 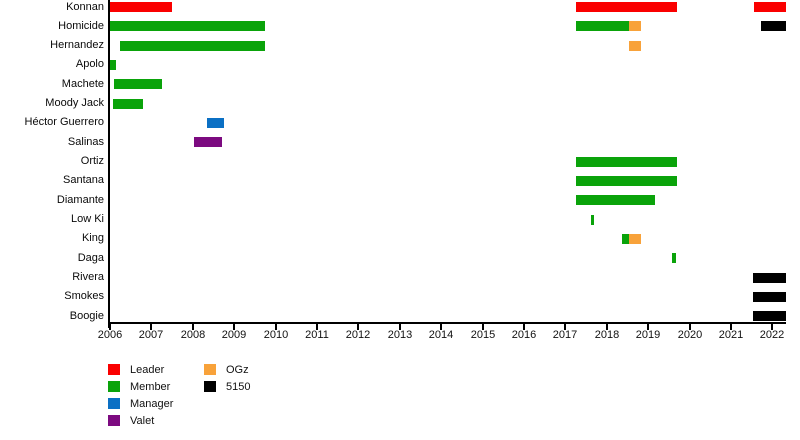 What do you see at coordinates (565, 327) in the screenshot?
I see `axis-tick-2017` at bounding box center [565, 327].